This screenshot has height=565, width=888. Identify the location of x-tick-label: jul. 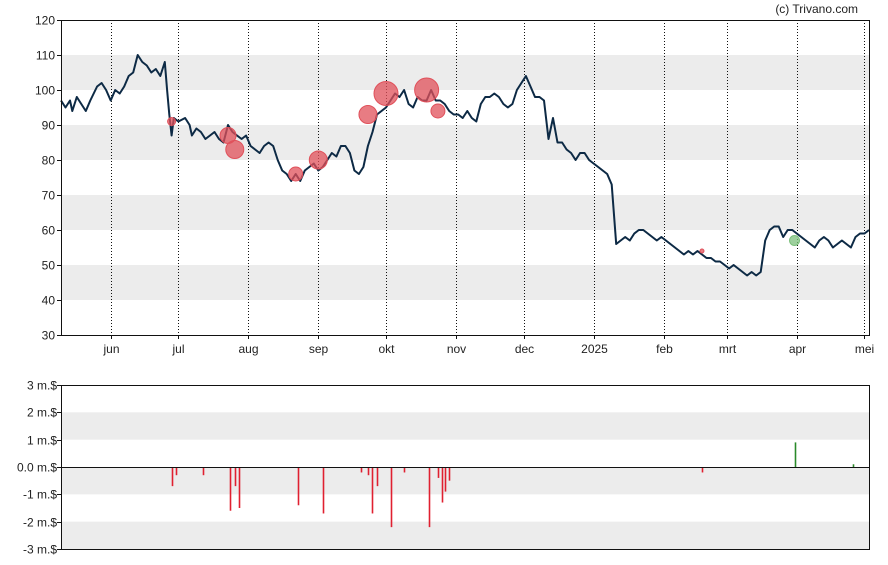
(177, 349).